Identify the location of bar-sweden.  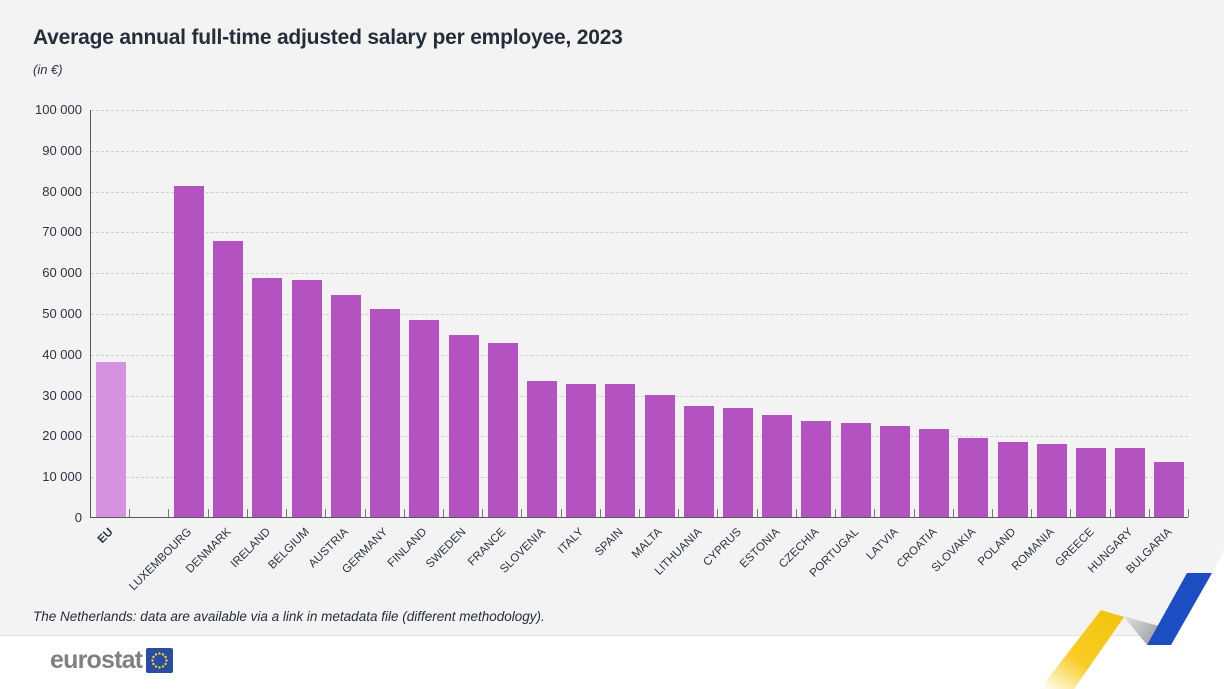
(463, 426).